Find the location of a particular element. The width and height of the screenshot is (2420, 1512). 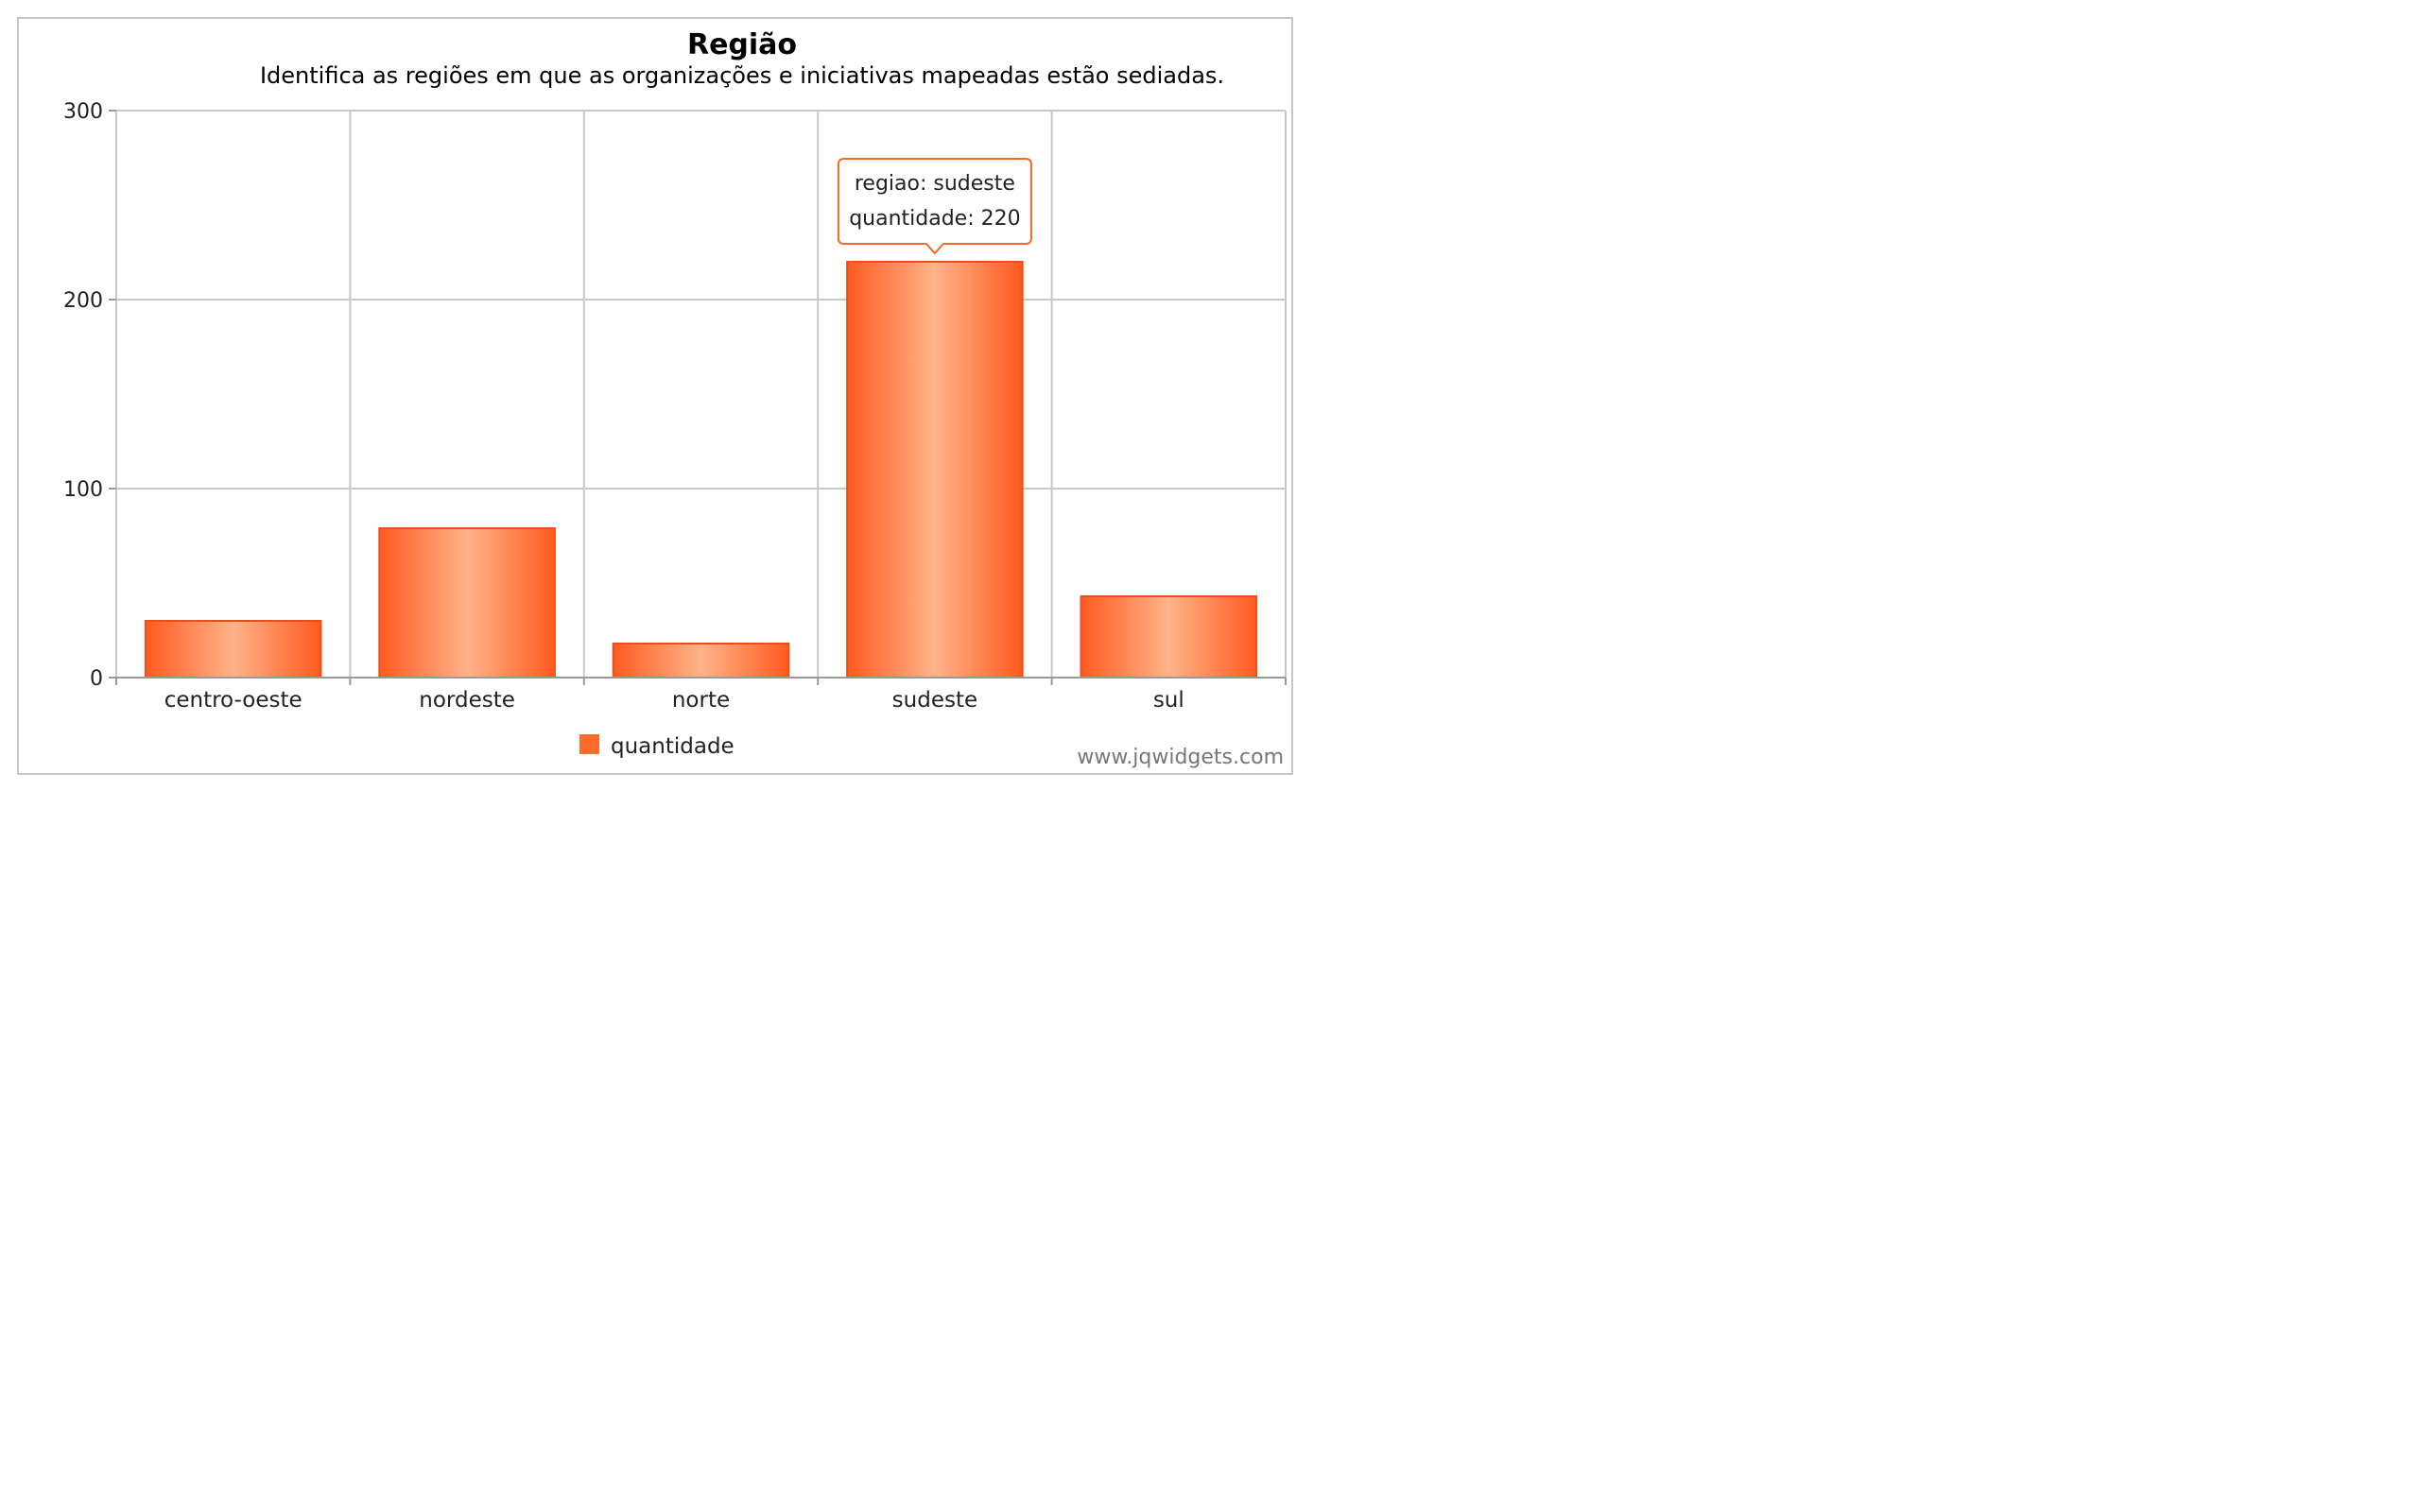

x-category-label-4: sul is located at coordinates (1168, 700).